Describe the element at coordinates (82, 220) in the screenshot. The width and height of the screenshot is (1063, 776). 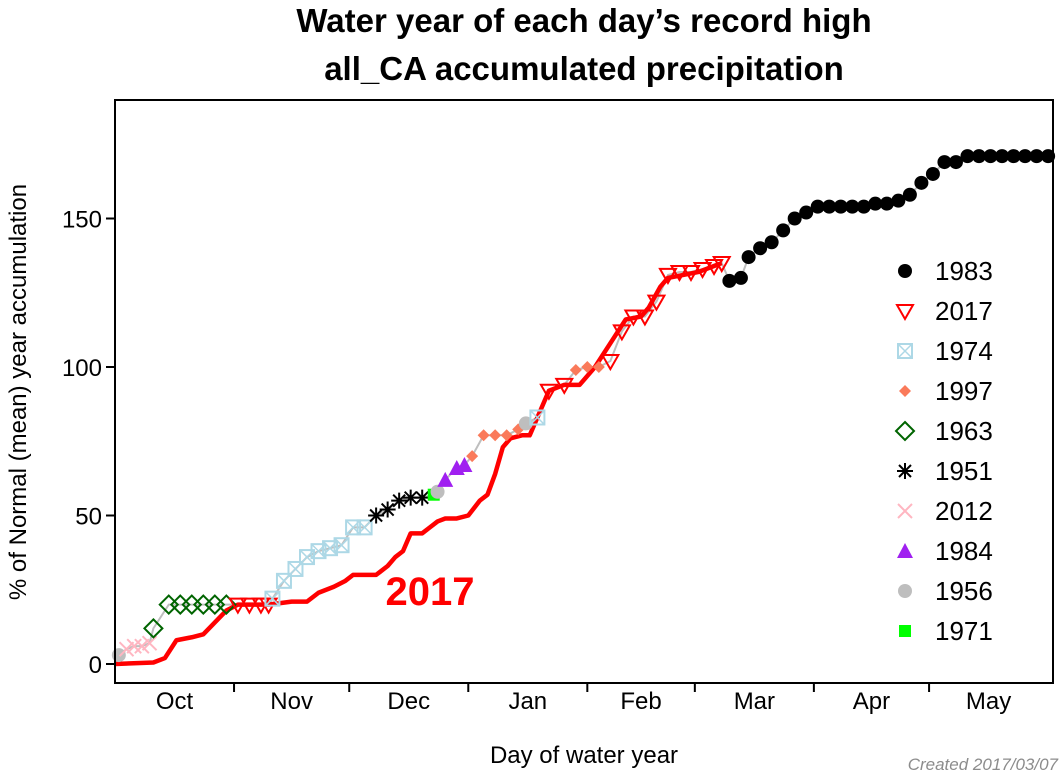
I see `y-tick-label: 150` at that location.